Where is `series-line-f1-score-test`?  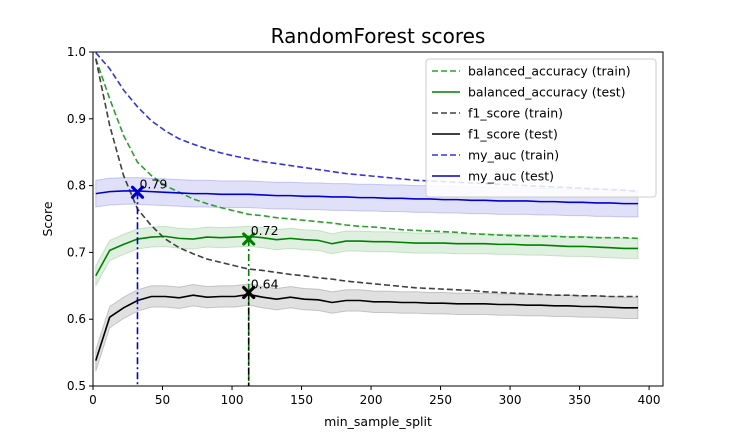
series-line-f1-score-test is located at coordinates (366, 327).